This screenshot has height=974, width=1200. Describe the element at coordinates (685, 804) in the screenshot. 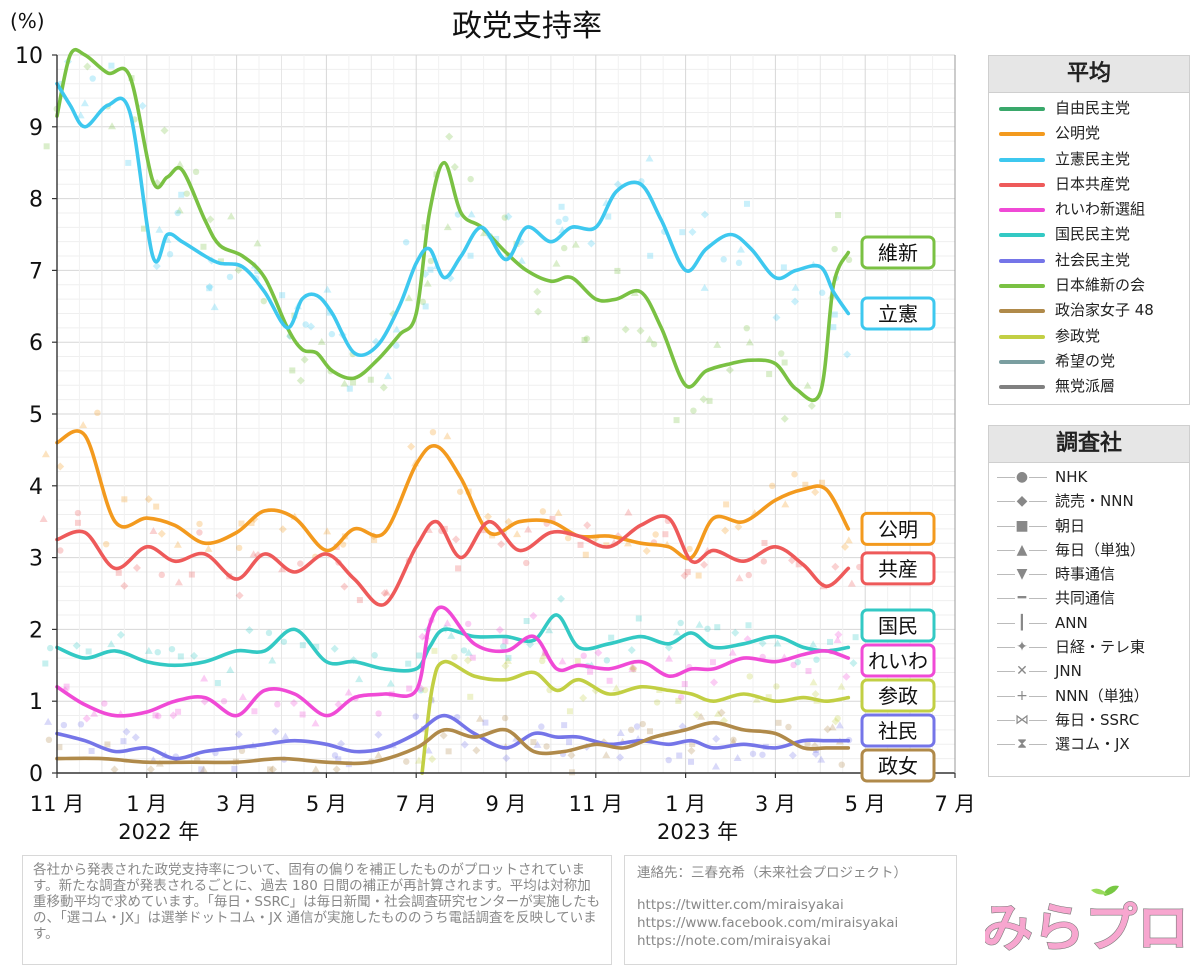

I see `x-tick-label: 1 月` at that location.